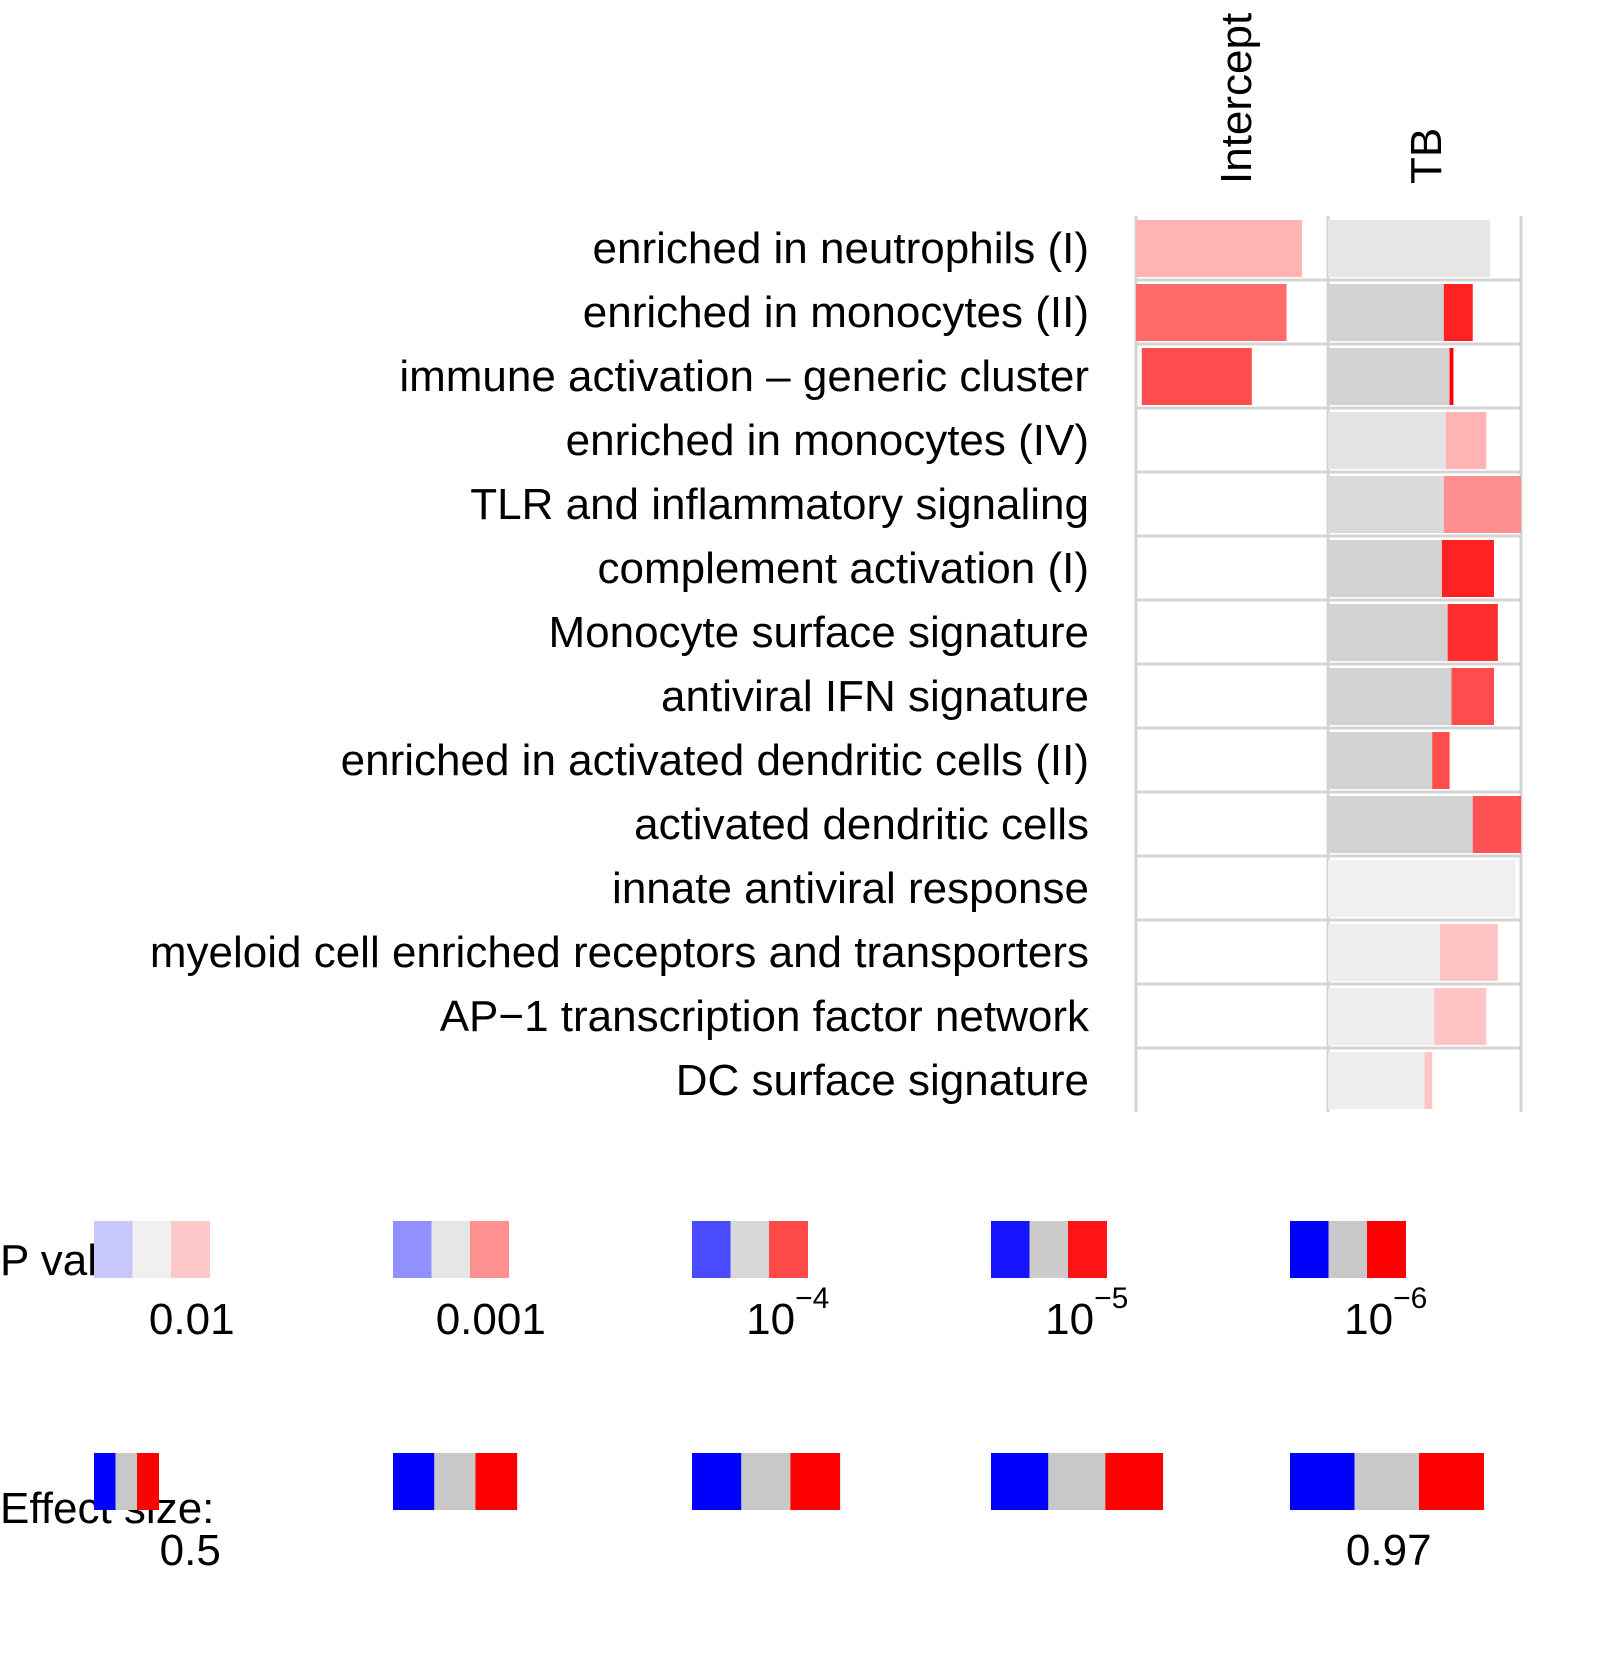  I want to click on row-label: activated dendritic cells, so click(861, 824).